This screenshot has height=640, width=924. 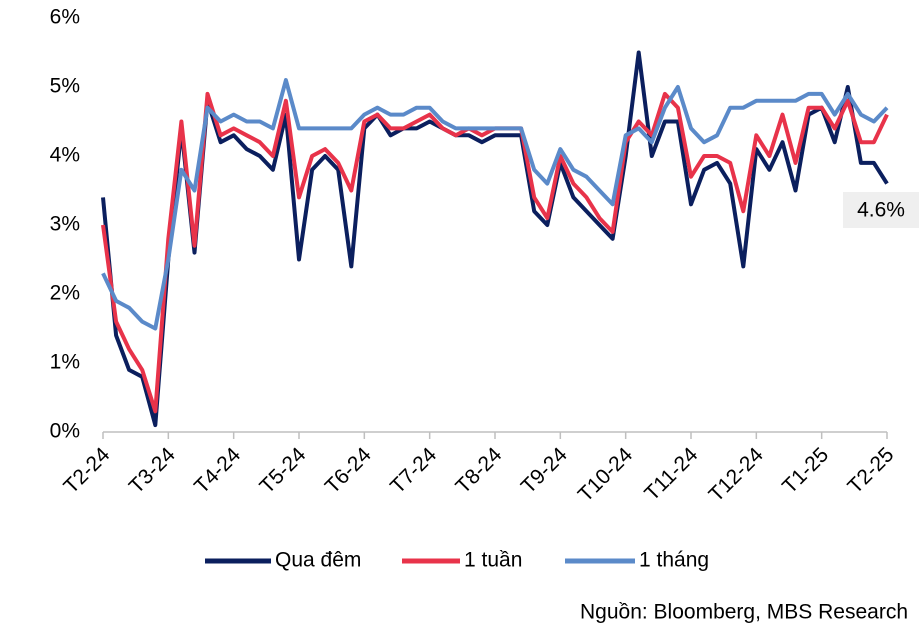 I want to click on legend-label: 1 tháng, so click(x=674, y=560).